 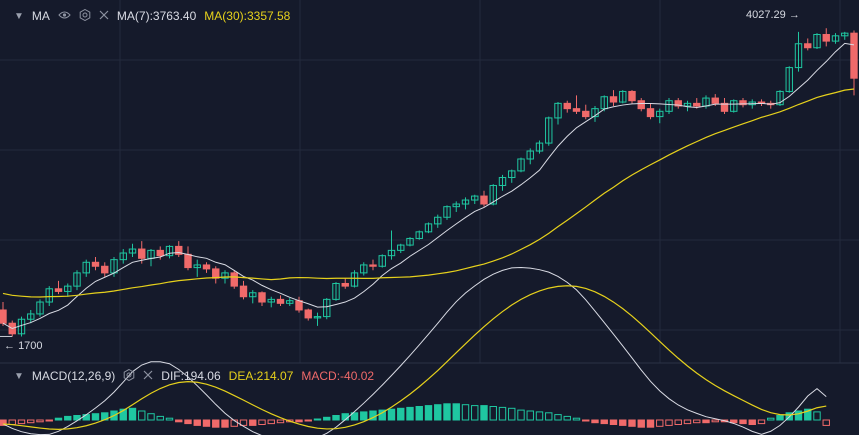 I want to click on macd-indicator-name: MACD(12,26,9), so click(x=73, y=376).